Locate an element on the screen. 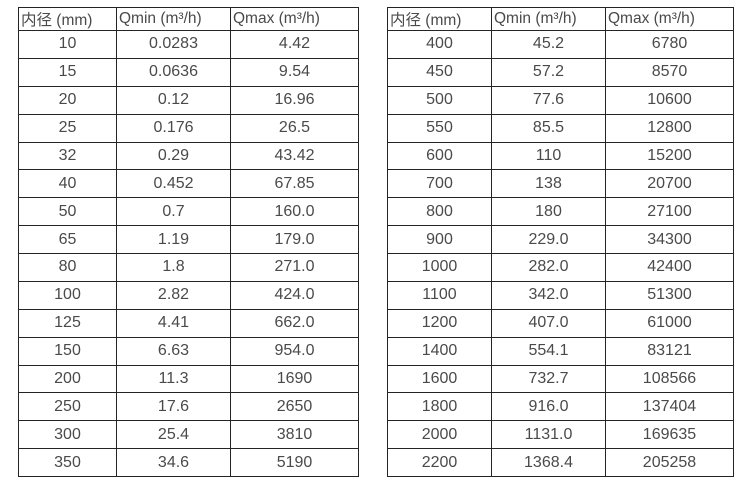 Image resolution: width=750 pixels, height=483 pixels. cell-qmin: 25.4 is located at coordinates (173, 435).